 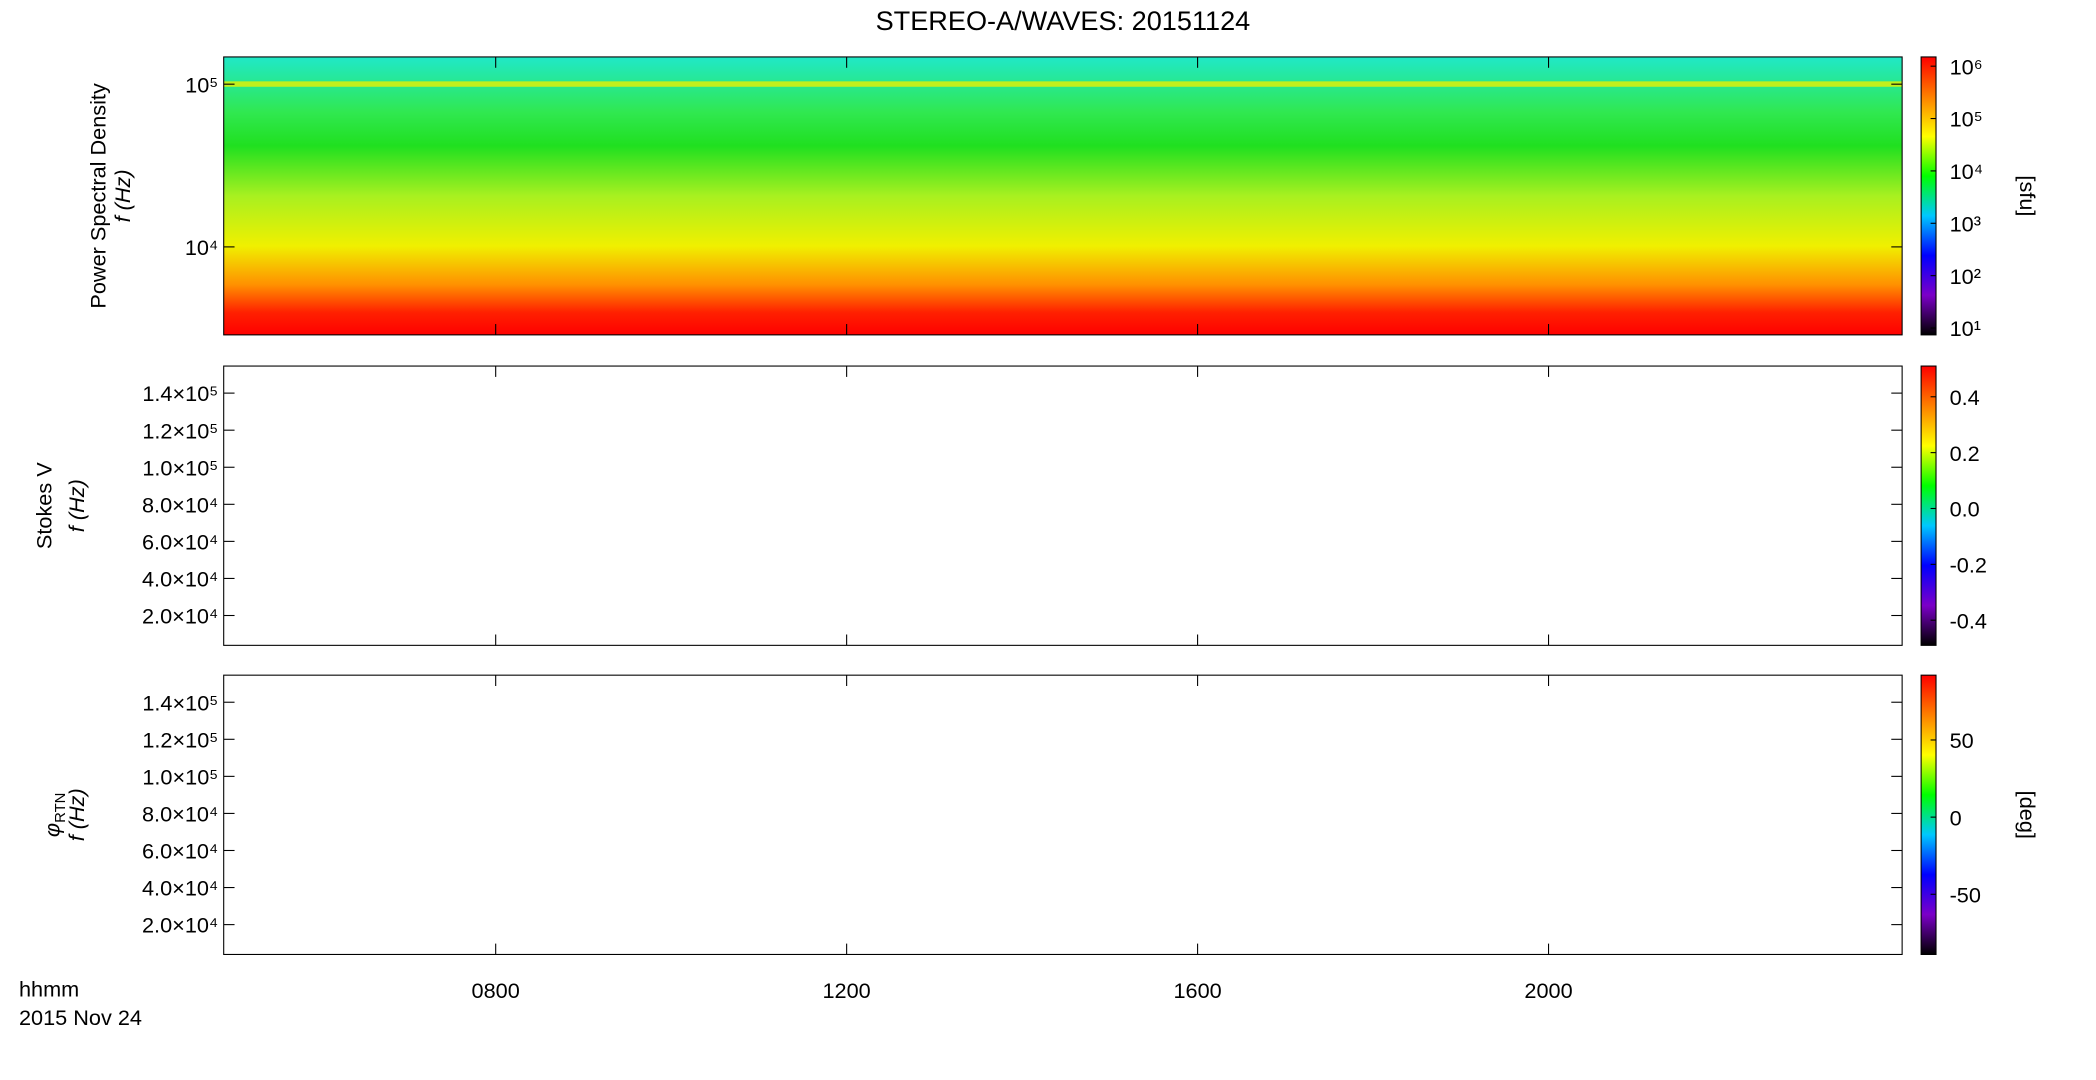 I want to click on colorbar-tick-label: 50, so click(x=1962, y=740).